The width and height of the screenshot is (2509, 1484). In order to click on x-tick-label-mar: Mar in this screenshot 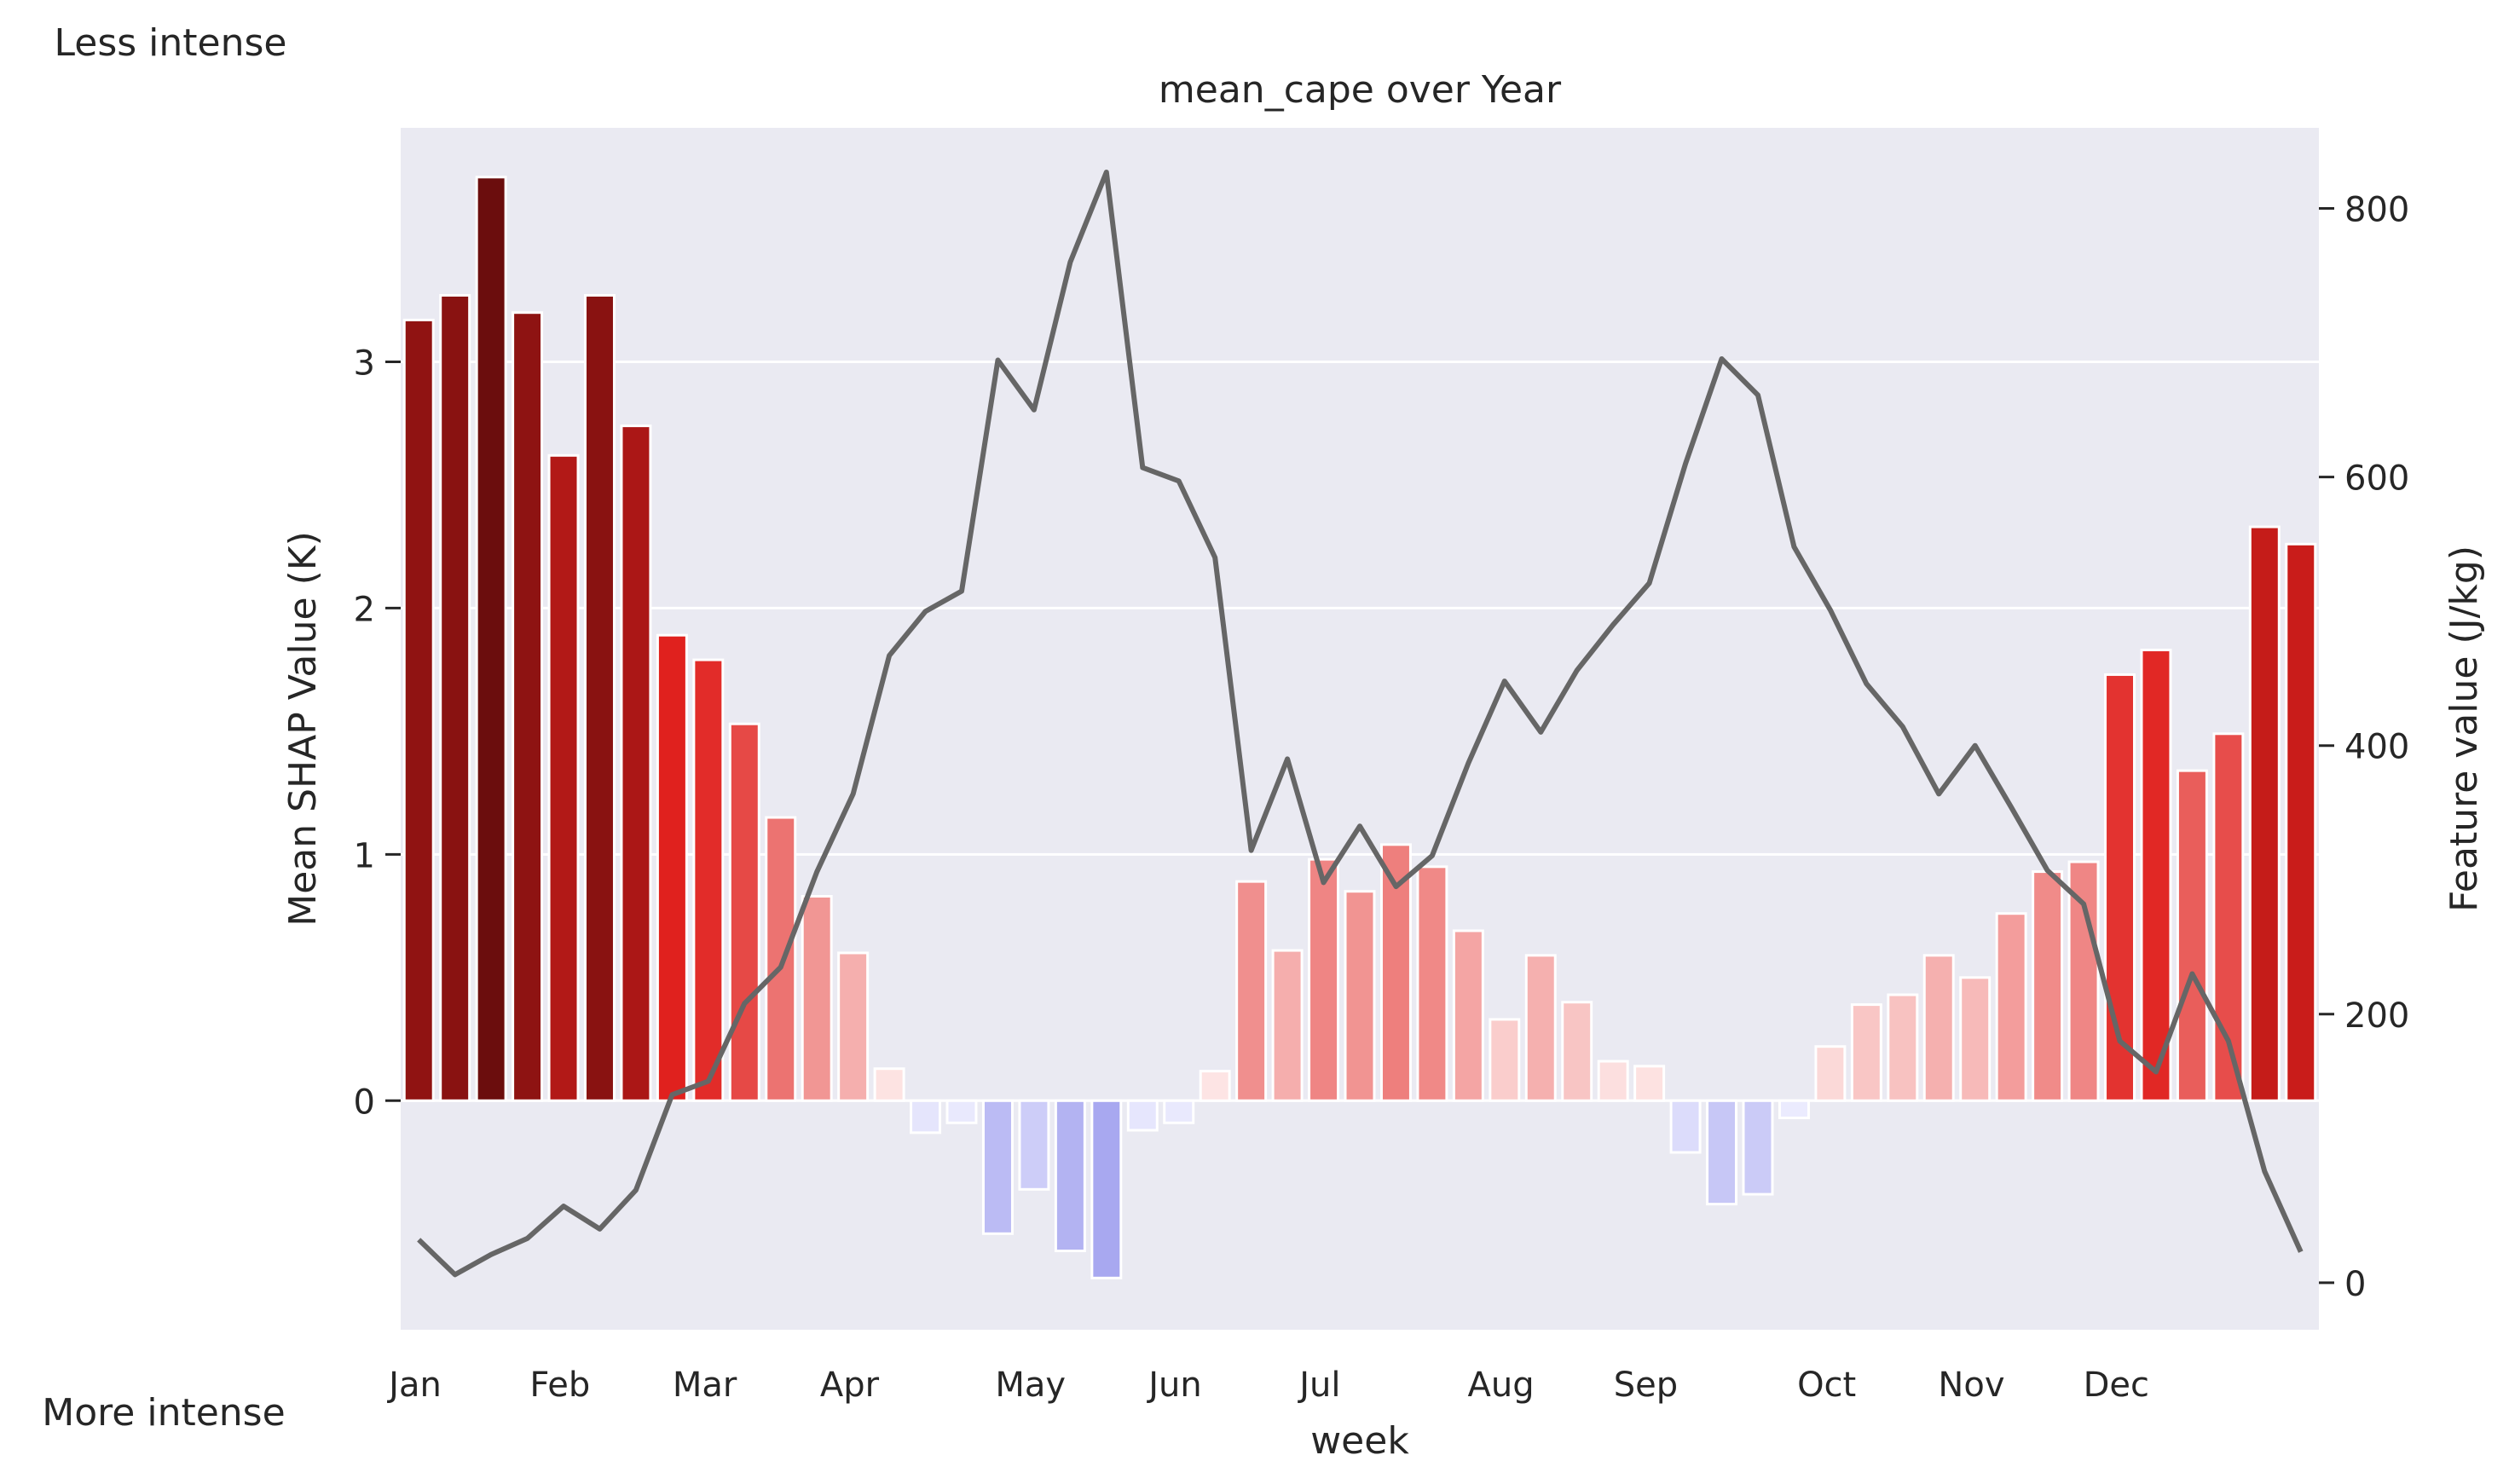, I will do `click(705, 1385)`.